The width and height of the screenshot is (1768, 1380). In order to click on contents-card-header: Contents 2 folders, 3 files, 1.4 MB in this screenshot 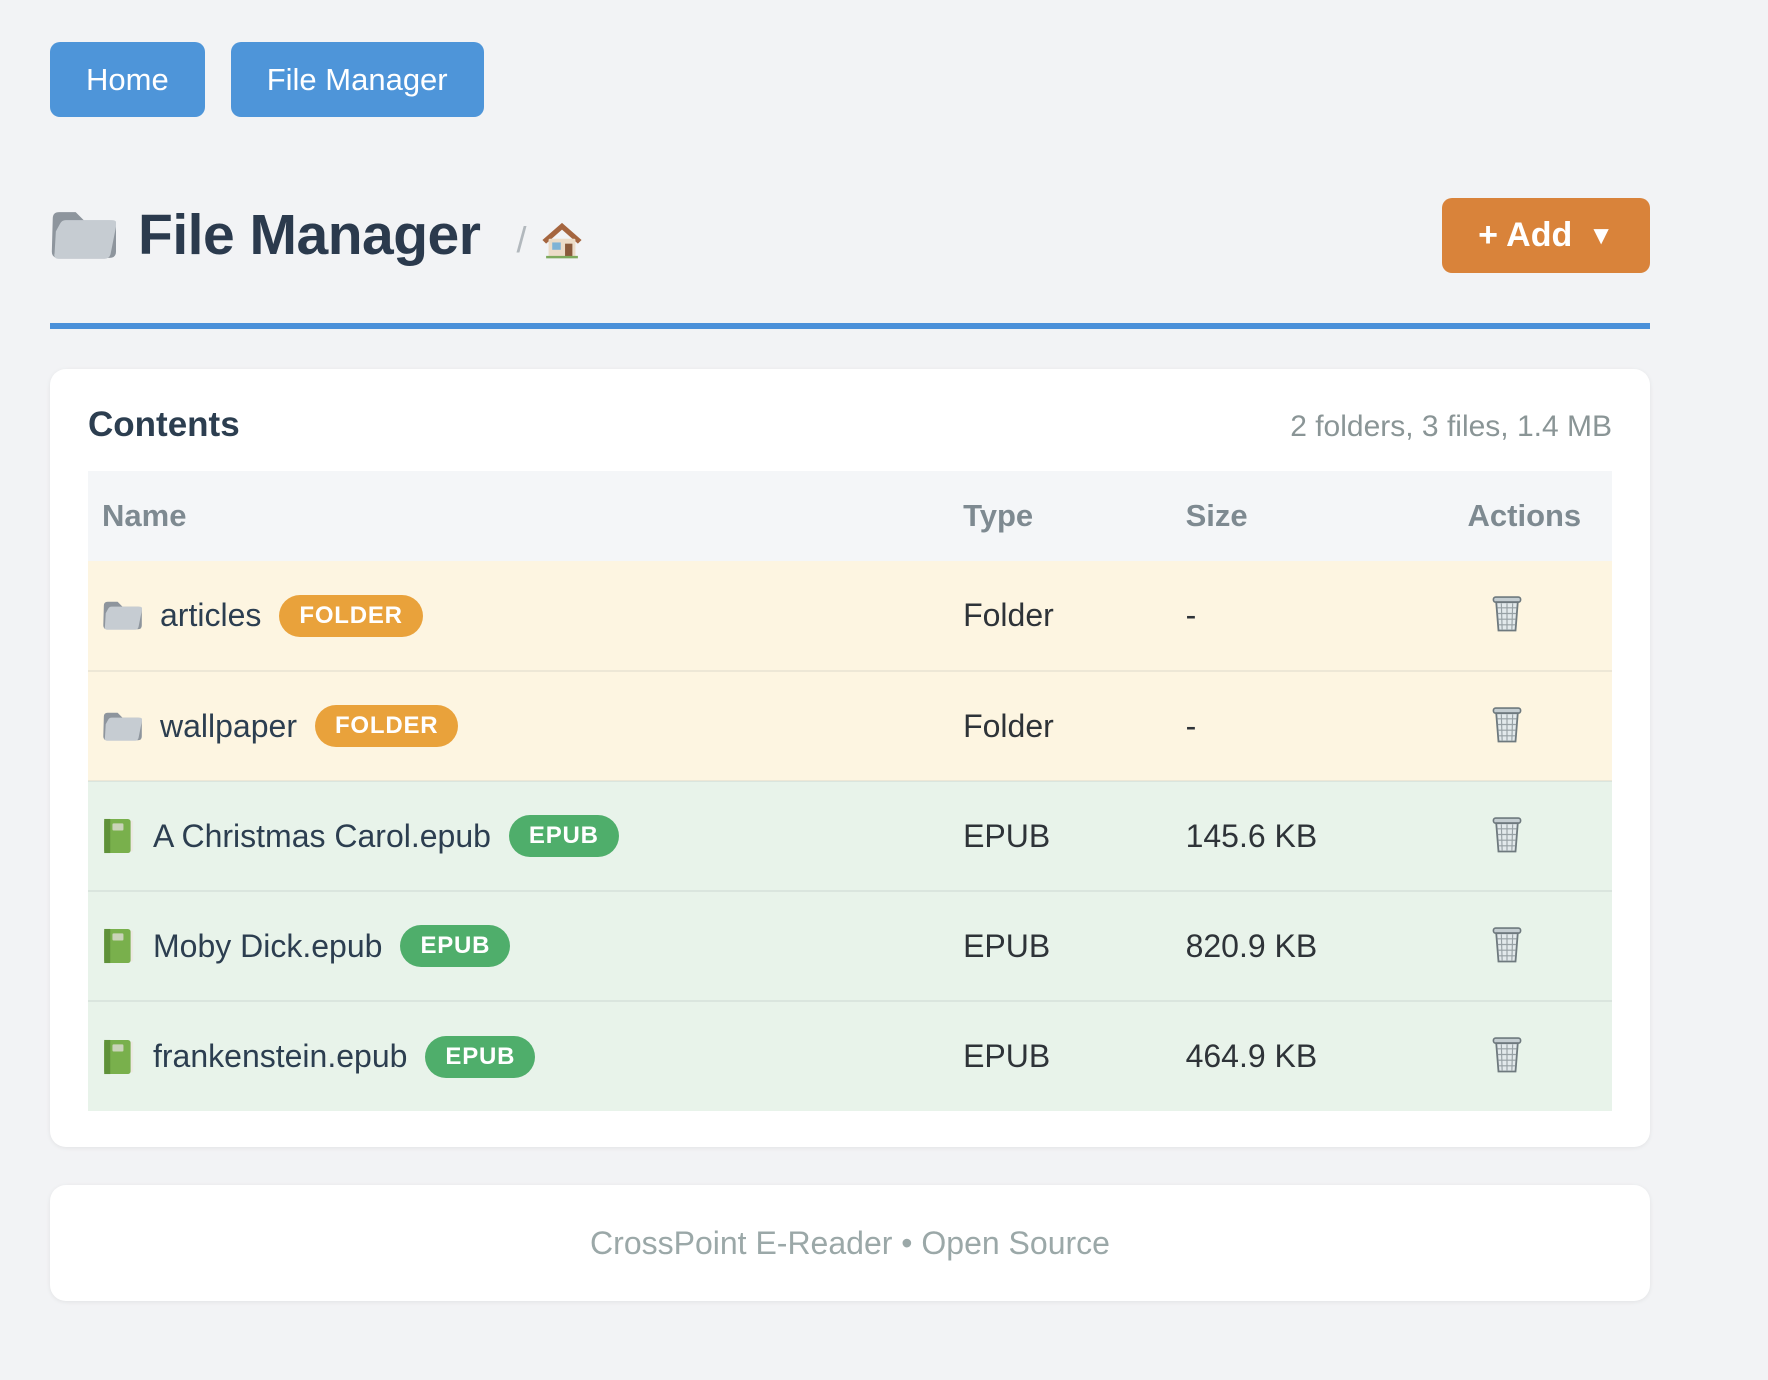, I will do `click(850, 425)`.